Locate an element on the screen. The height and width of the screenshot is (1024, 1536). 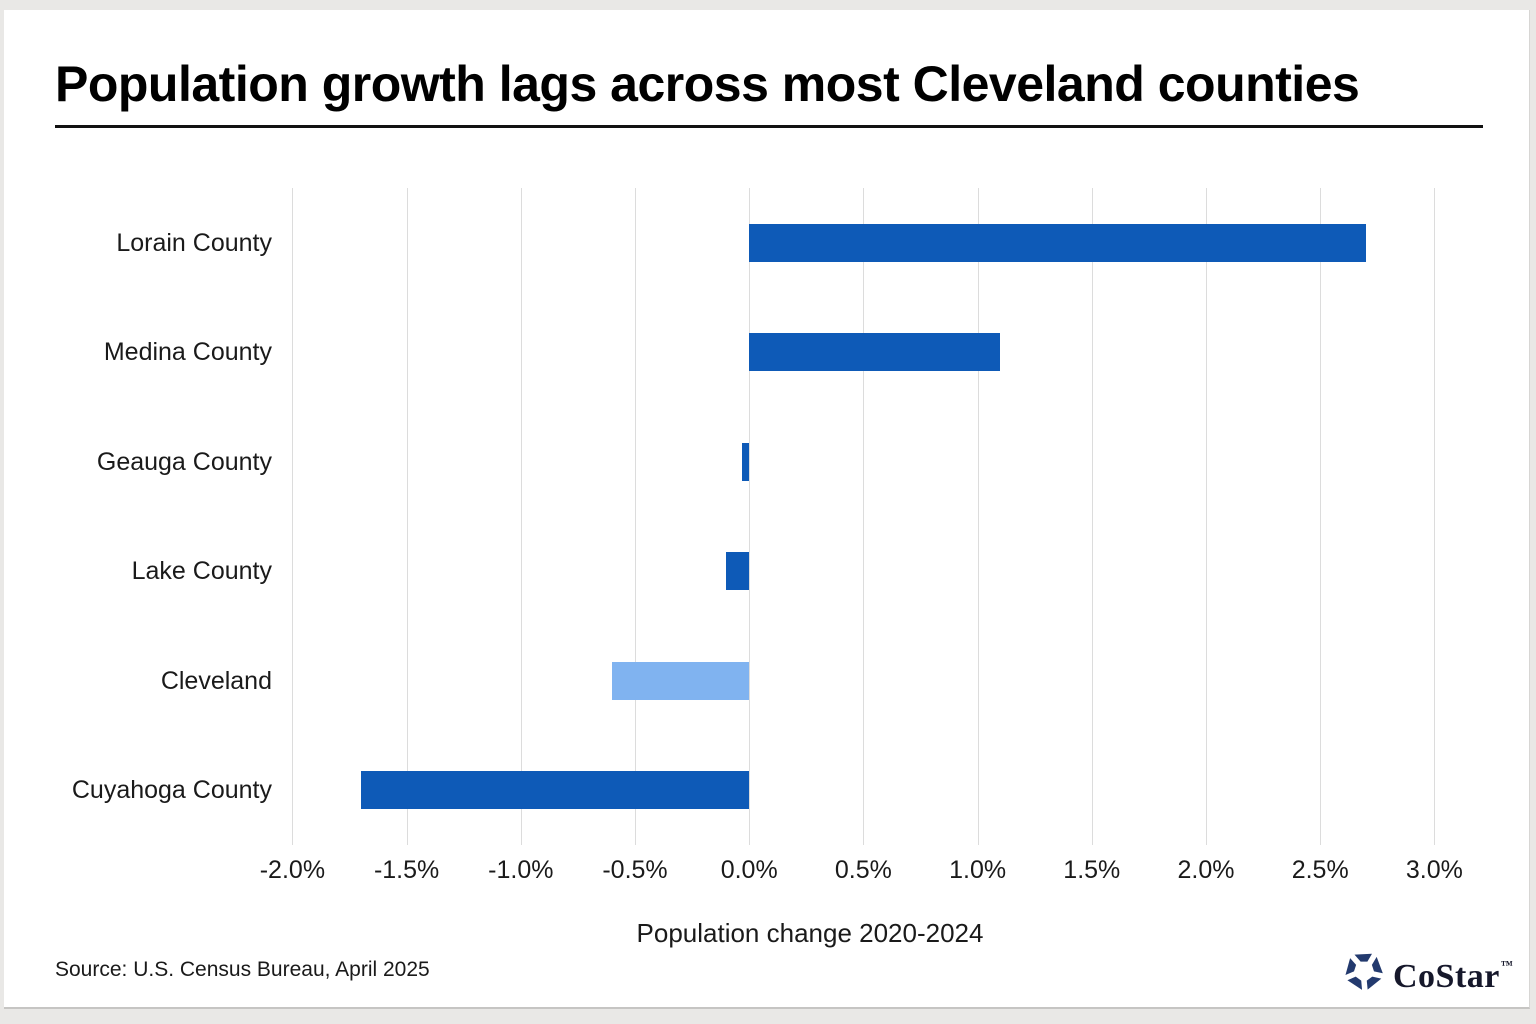
gridline-1-5- is located at coordinates (1092, 516).